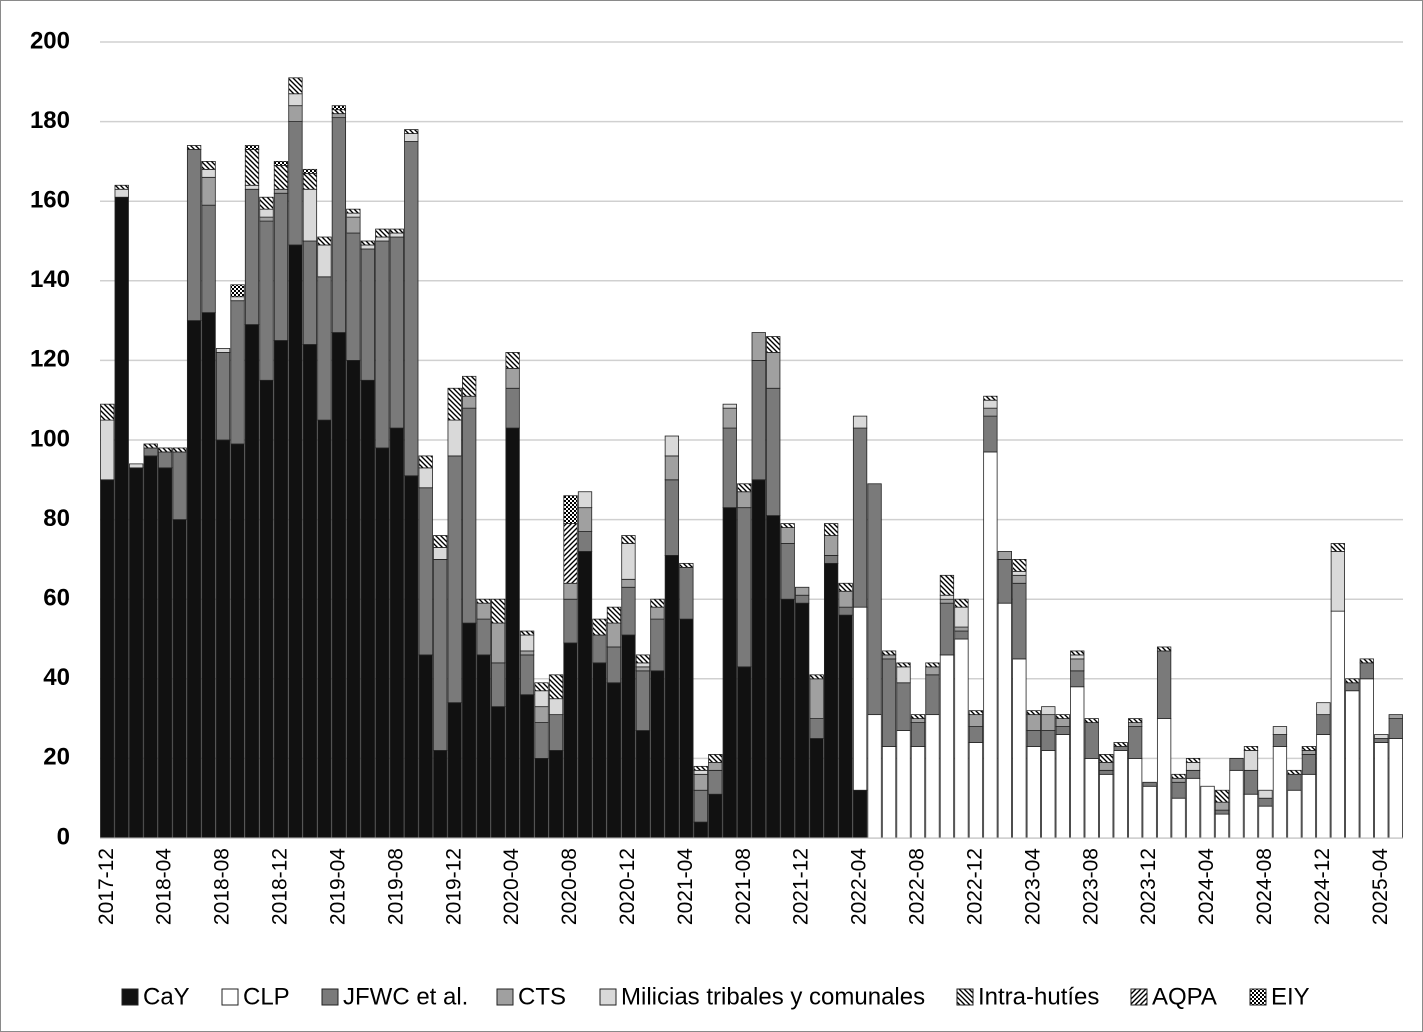 The height and width of the screenshot is (1032, 1423). I want to click on x-tick-label: 2022-08, so click(917, 886).